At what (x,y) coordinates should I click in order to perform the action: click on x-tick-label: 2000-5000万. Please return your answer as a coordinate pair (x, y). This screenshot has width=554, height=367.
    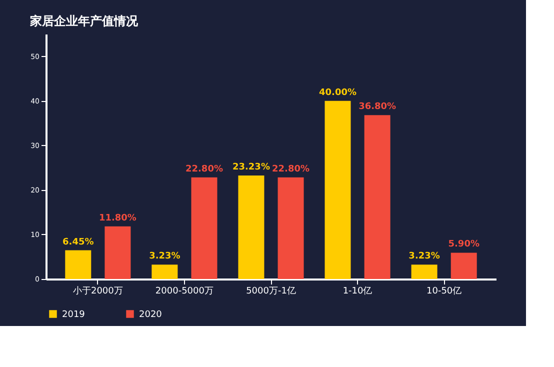
    Looking at the image, I should click on (184, 291).